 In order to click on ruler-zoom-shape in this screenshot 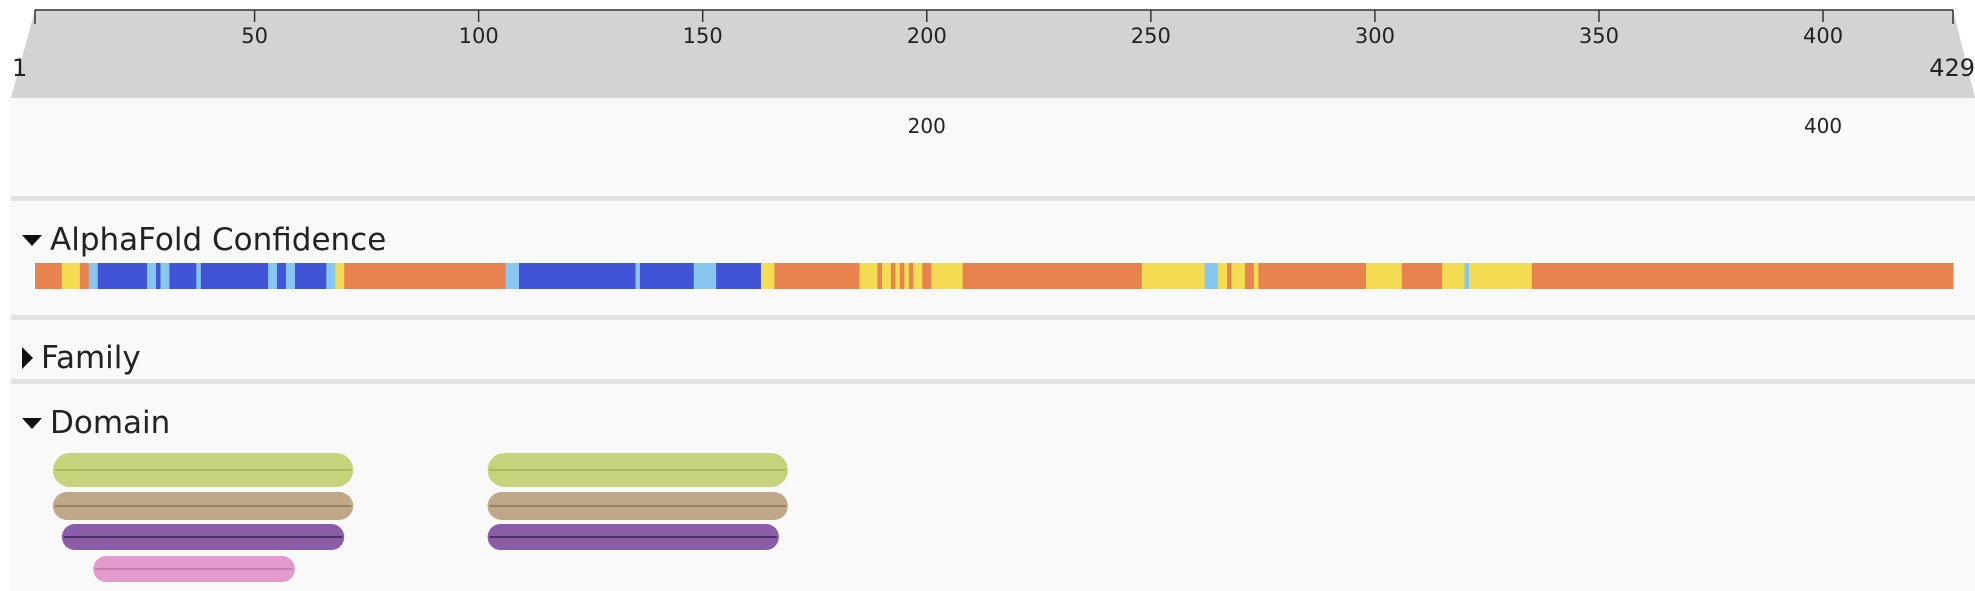, I will do `click(993, 54)`.